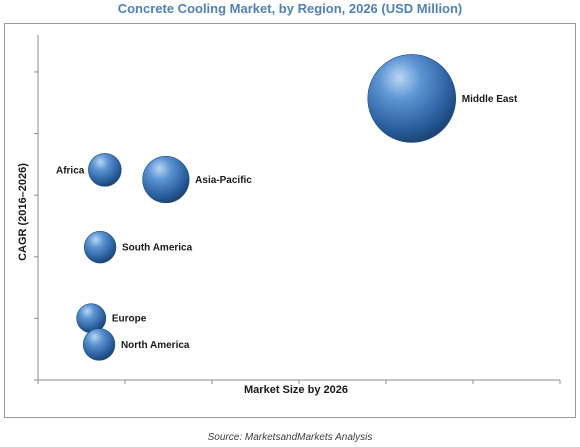 This screenshot has height=447, width=580. Describe the element at coordinates (70, 170) in the screenshot. I see `bubble-label-africa: Africa` at that location.